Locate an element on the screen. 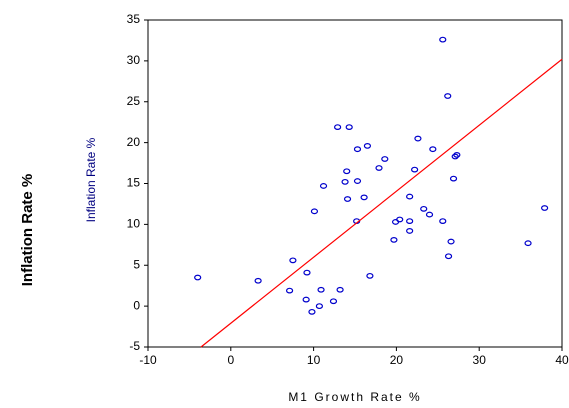 The width and height of the screenshot is (569, 408). x-tick-label: 40 is located at coordinates (562, 360).